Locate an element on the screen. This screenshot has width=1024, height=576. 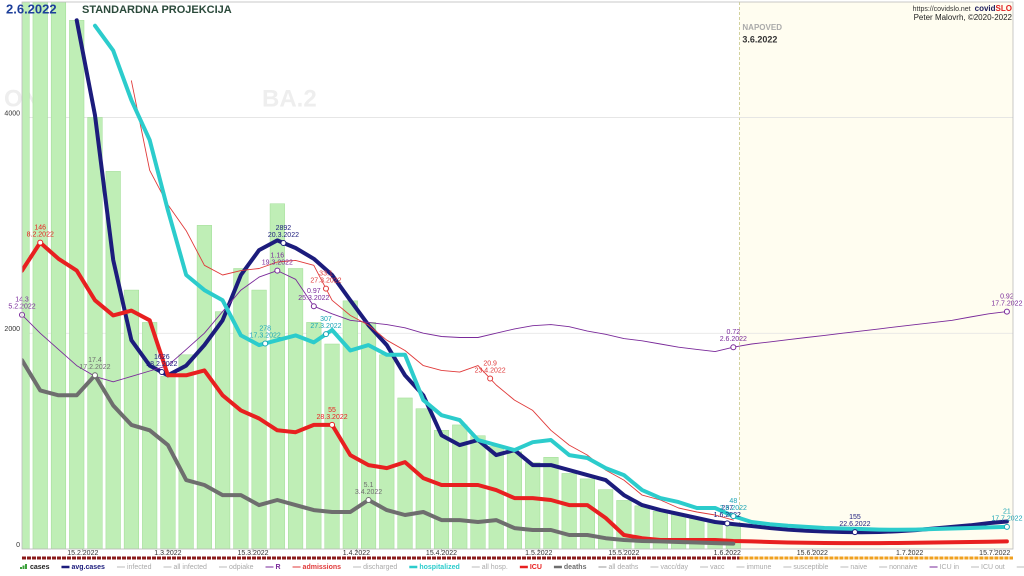
y-tick-label: 0 is located at coordinates (18, 545).